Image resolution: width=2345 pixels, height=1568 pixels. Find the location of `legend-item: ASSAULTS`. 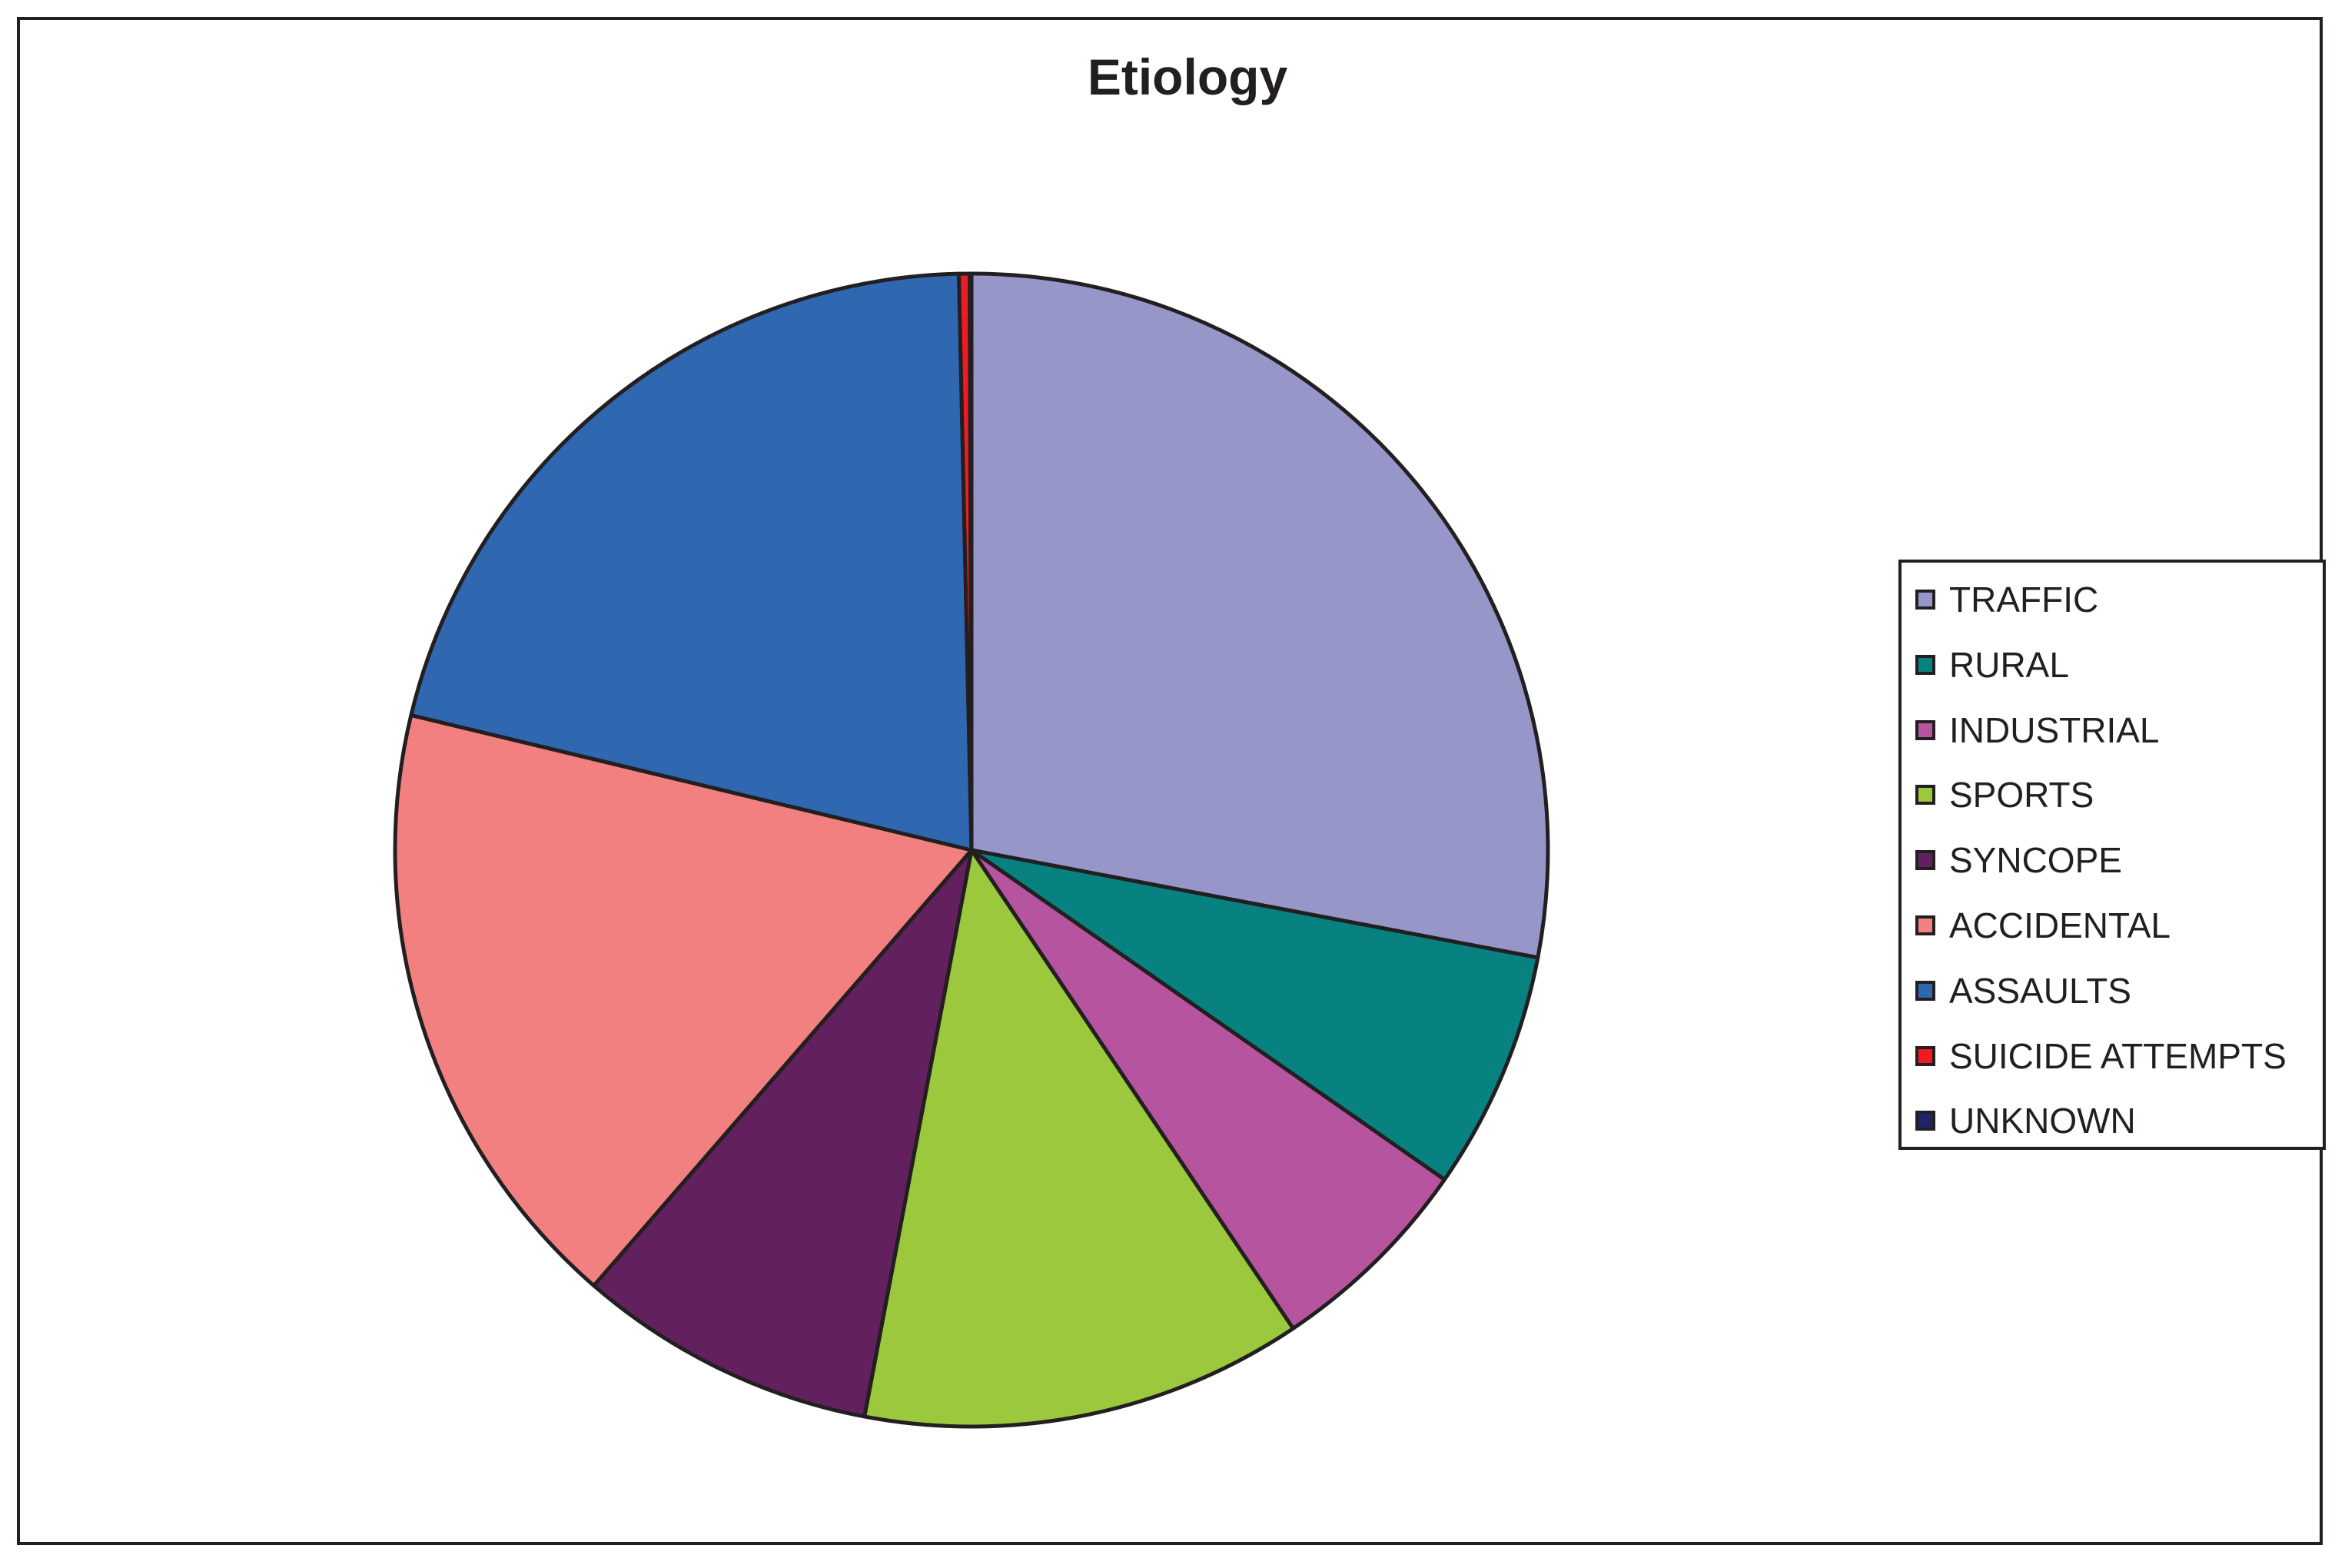

legend-item: ASSAULTS is located at coordinates (2023, 991).